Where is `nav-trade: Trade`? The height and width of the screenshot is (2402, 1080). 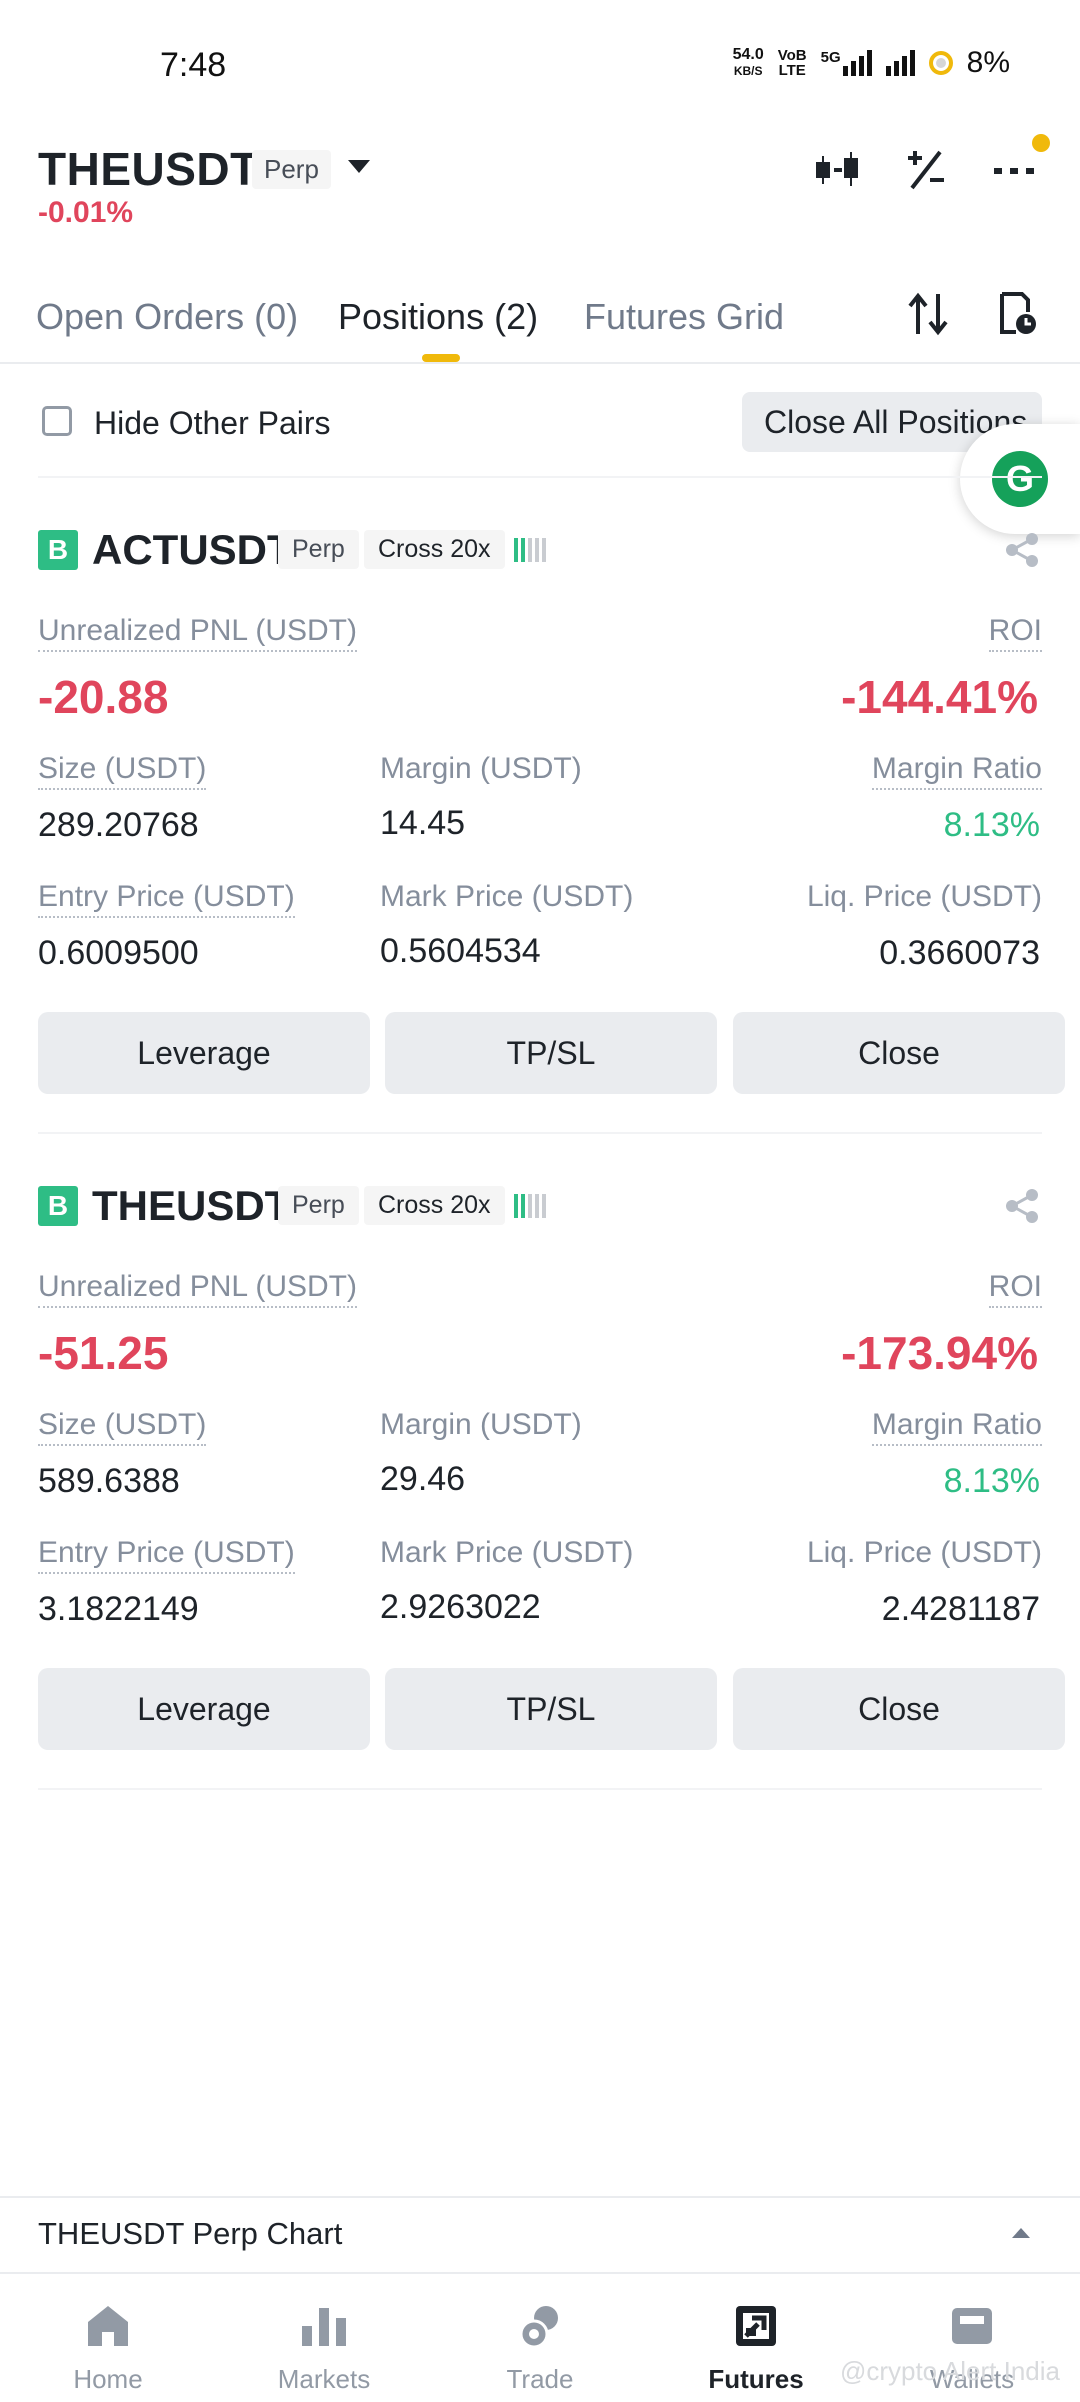 nav-trade: Trade is located at coordinates (540, 2338).